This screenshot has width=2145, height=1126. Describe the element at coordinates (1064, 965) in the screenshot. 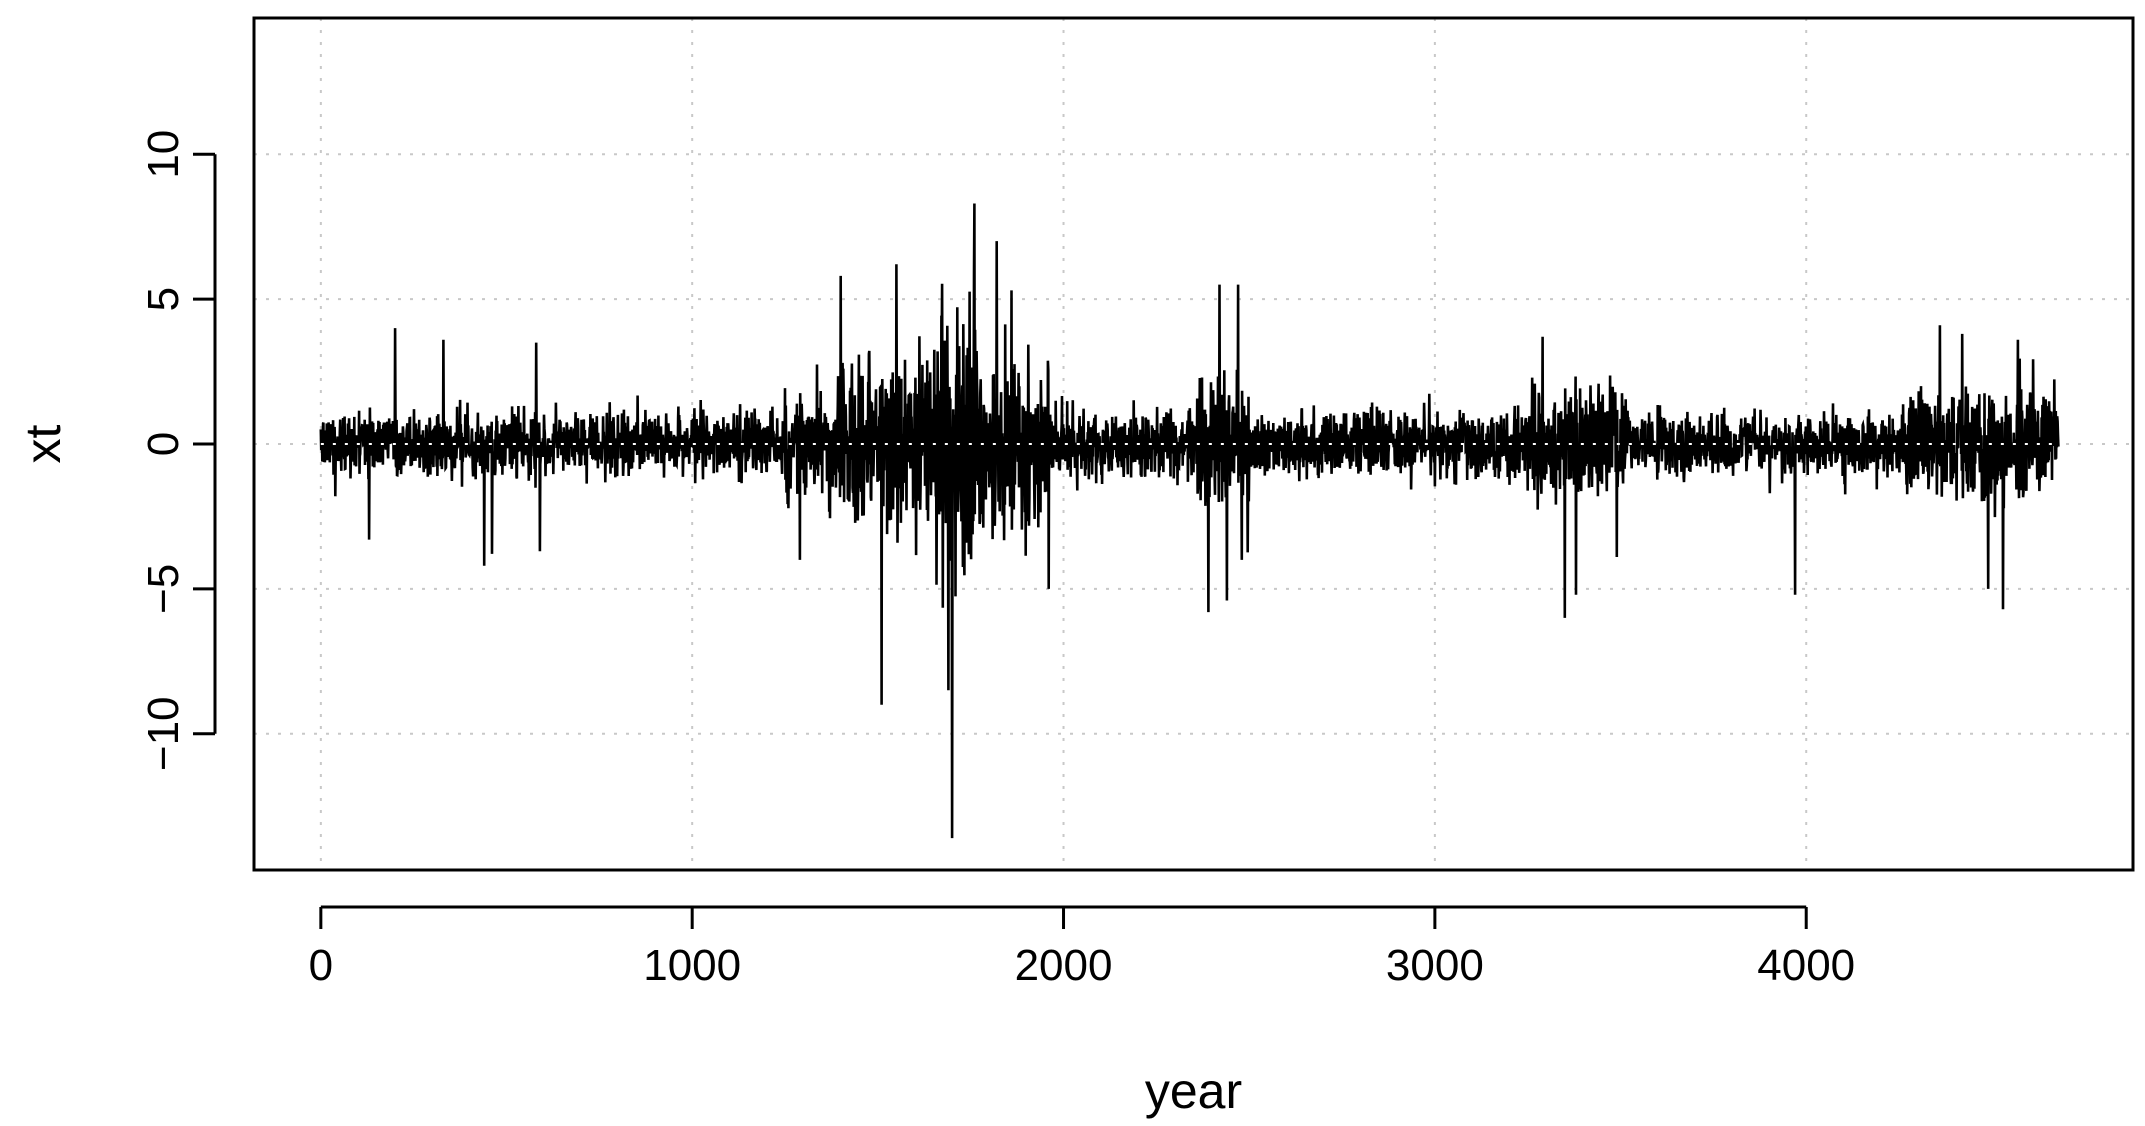

I see `x-tick-label-2: 2000` at that location.